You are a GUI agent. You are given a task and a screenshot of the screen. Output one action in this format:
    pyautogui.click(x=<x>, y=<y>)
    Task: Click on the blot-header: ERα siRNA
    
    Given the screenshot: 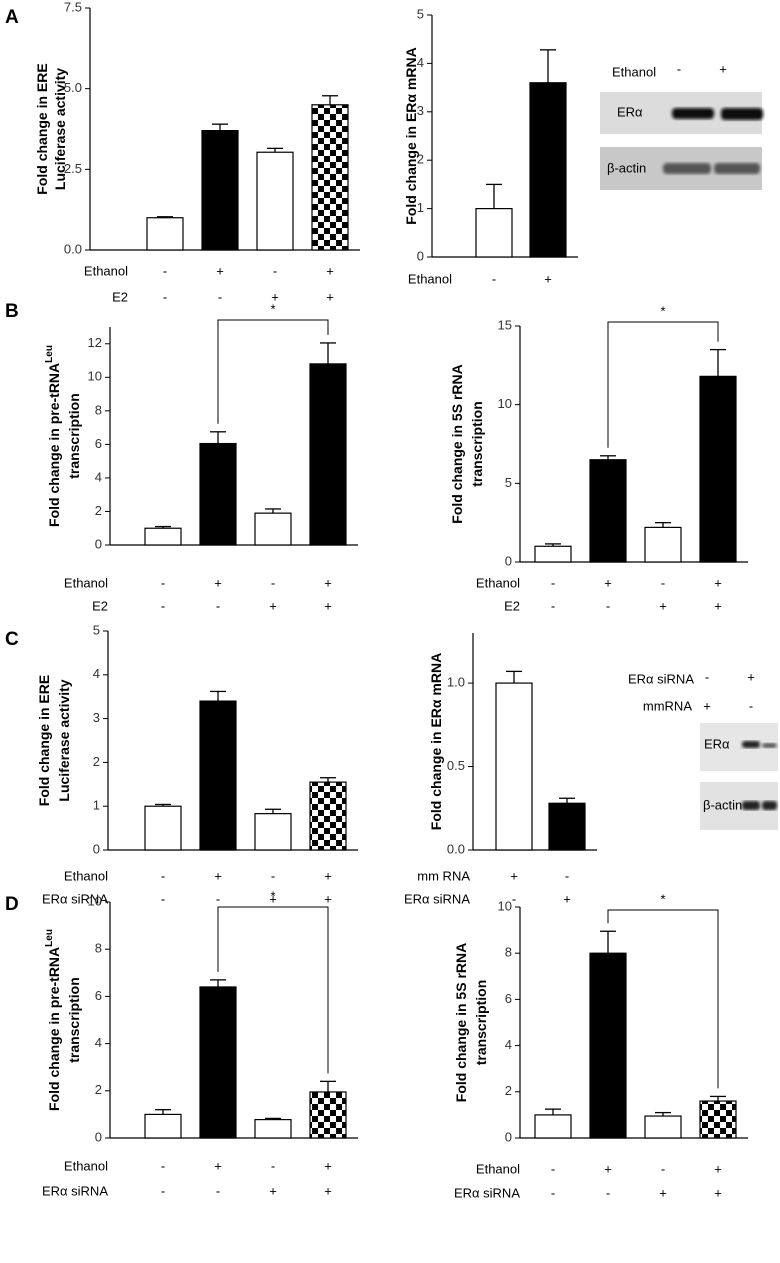 What is the action you would take?
    pyautogui.click(x=661, y=678)
    